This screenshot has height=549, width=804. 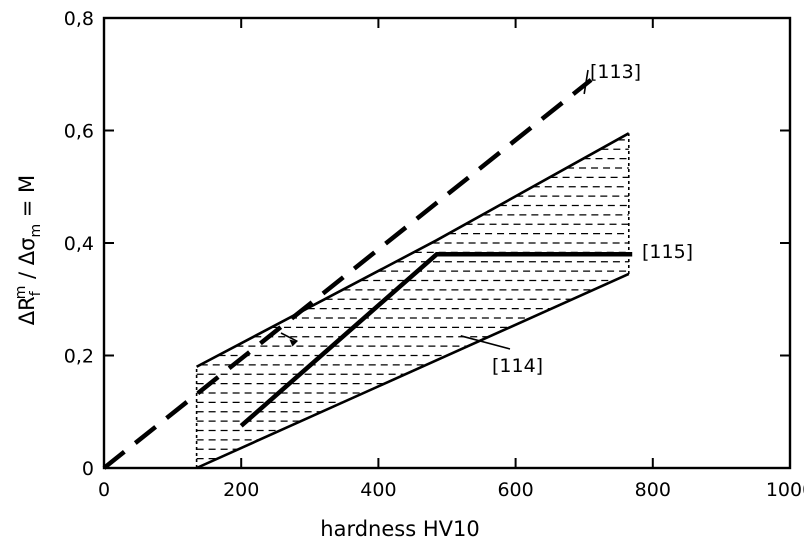 What do you see at coordinates (485, 342) in the screenshot?
I see `label-114-leader` at bounding box center [485, 342].